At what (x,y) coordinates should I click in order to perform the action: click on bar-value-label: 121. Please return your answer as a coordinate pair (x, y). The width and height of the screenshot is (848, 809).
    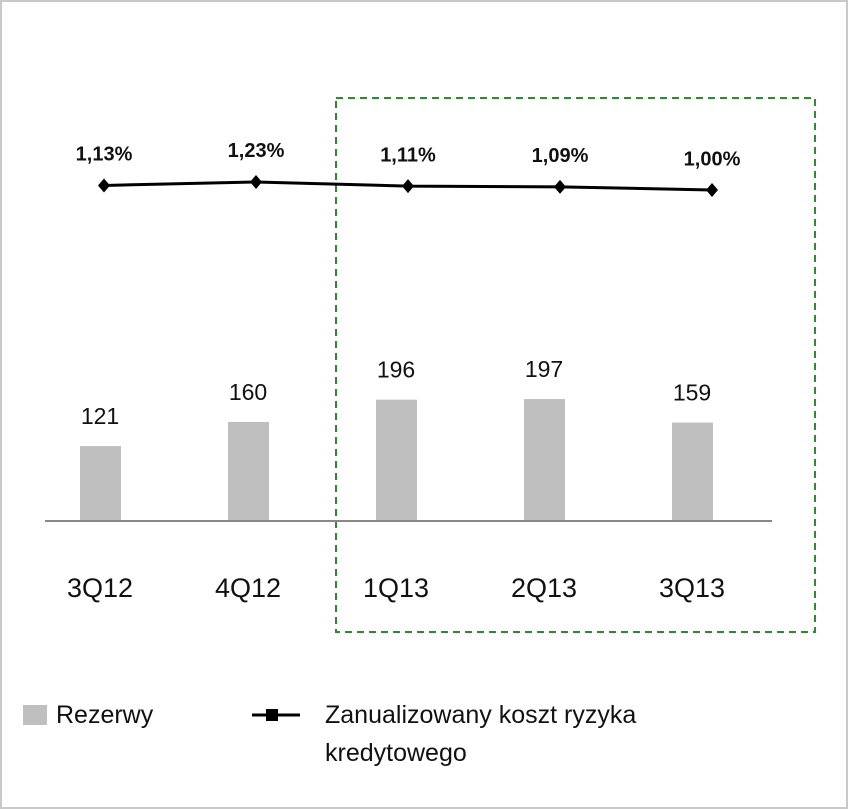
    Looking at the image, I should click on (100, 416).